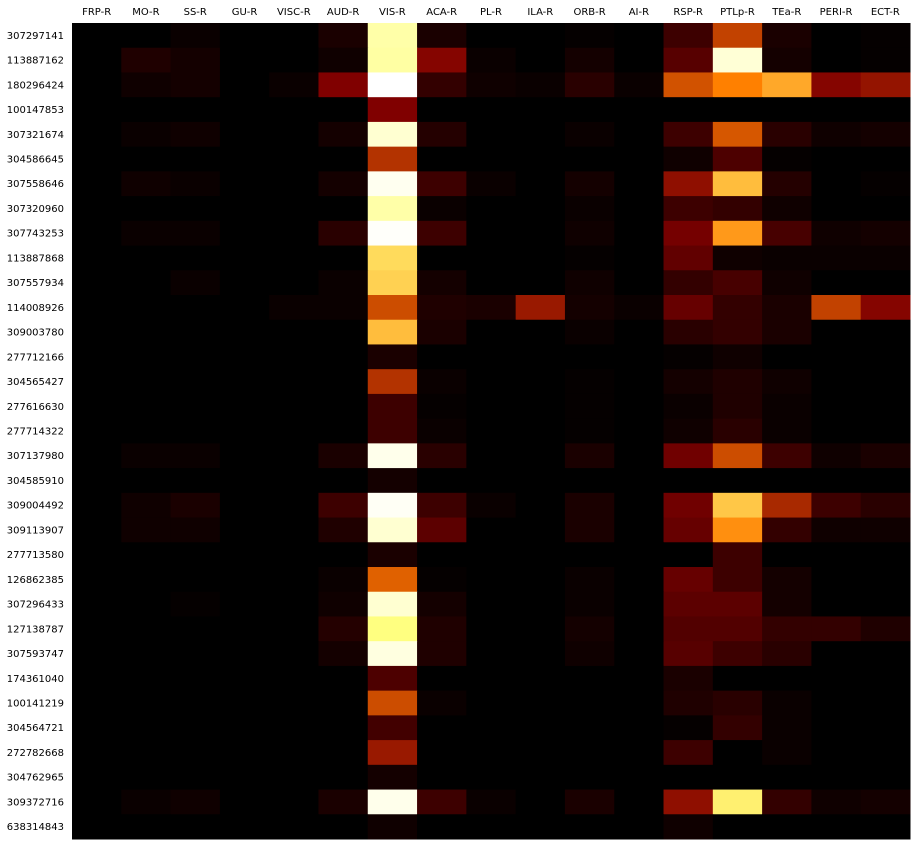  I want to click on heatmap-cell-127138787-RSP-R, so click(688, 629).